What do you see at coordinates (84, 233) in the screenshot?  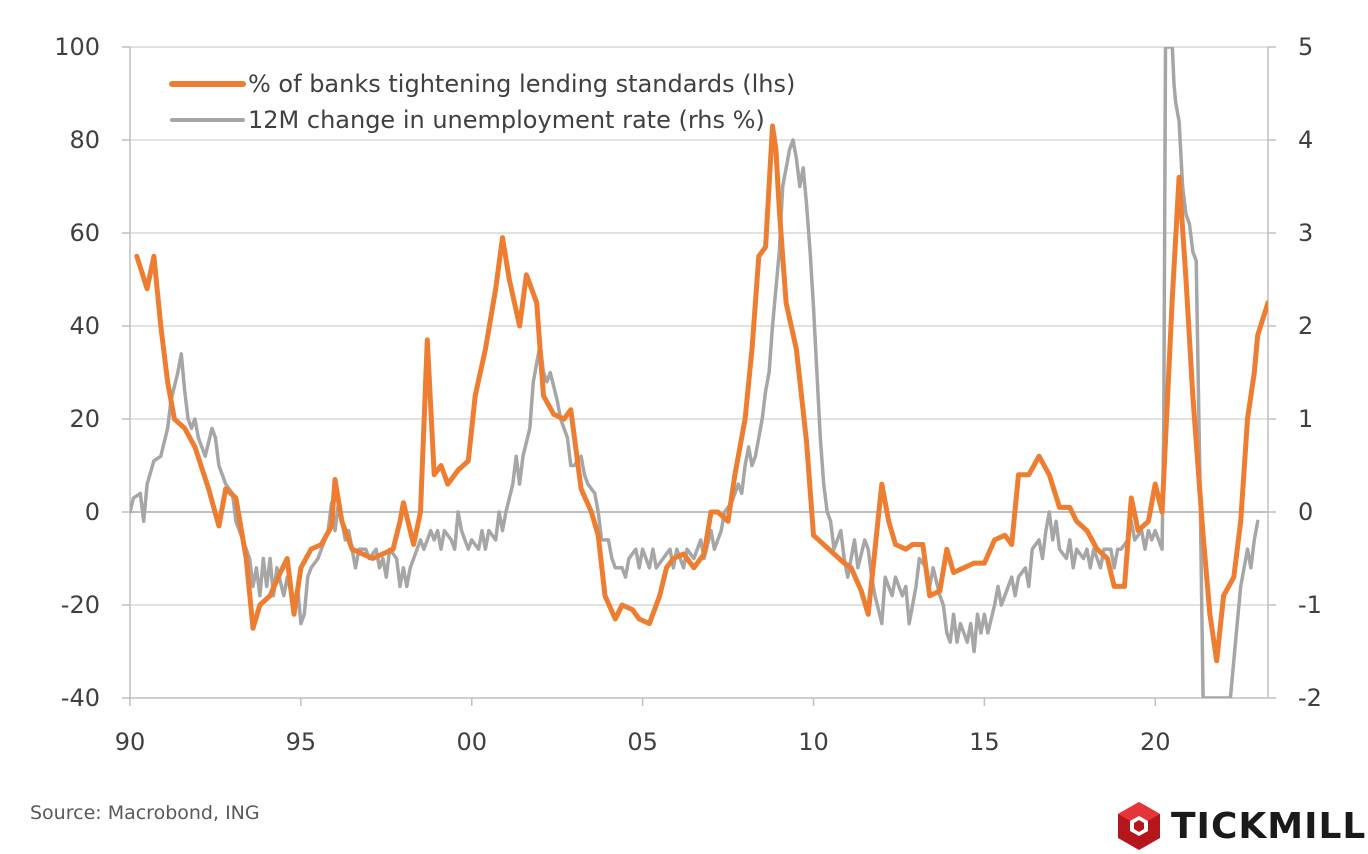 I see `left-tick-label: 60` at bounding box center [84, 233].